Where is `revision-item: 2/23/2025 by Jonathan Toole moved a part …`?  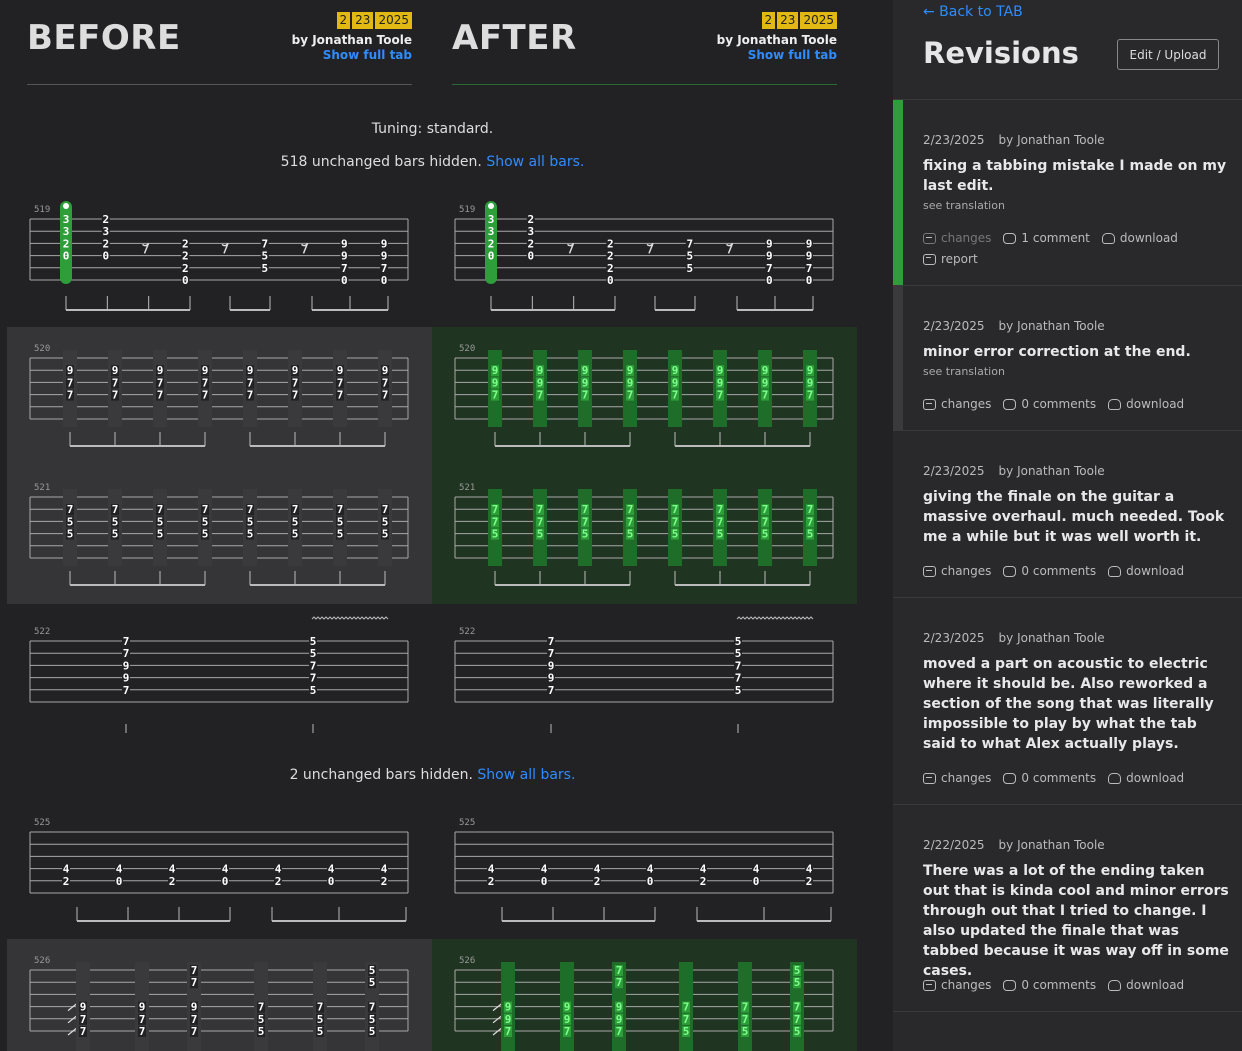 revision-item: 2/23/2025 by Jonathan Toole moved a part … is located at coordinates (1067, 701).